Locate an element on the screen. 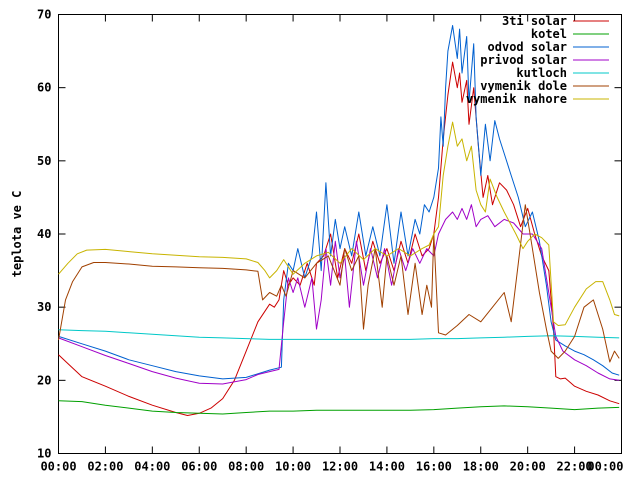 The height and width of the screenshot is (480, 640). legend-label: 3ti solar is located at coordinates (534, 21).